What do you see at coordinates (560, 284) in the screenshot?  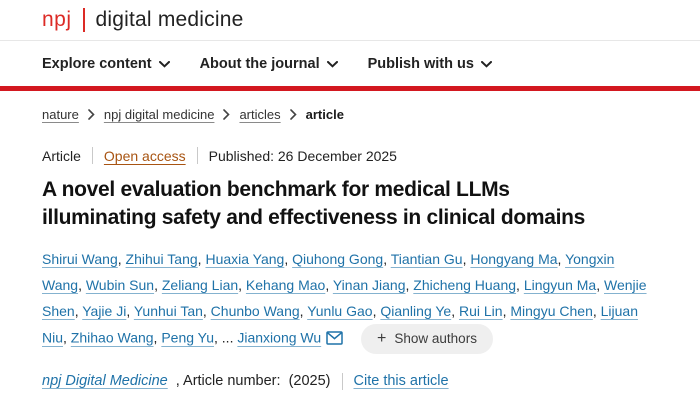 I see `author-link: Lingyun Ma` at bounding box center [560, 284].